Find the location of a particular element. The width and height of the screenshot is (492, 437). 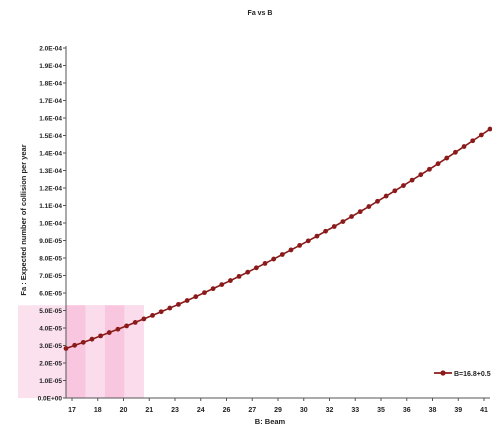

y-tick-label: 0.0E+00 is located at coordinates (50, 399).